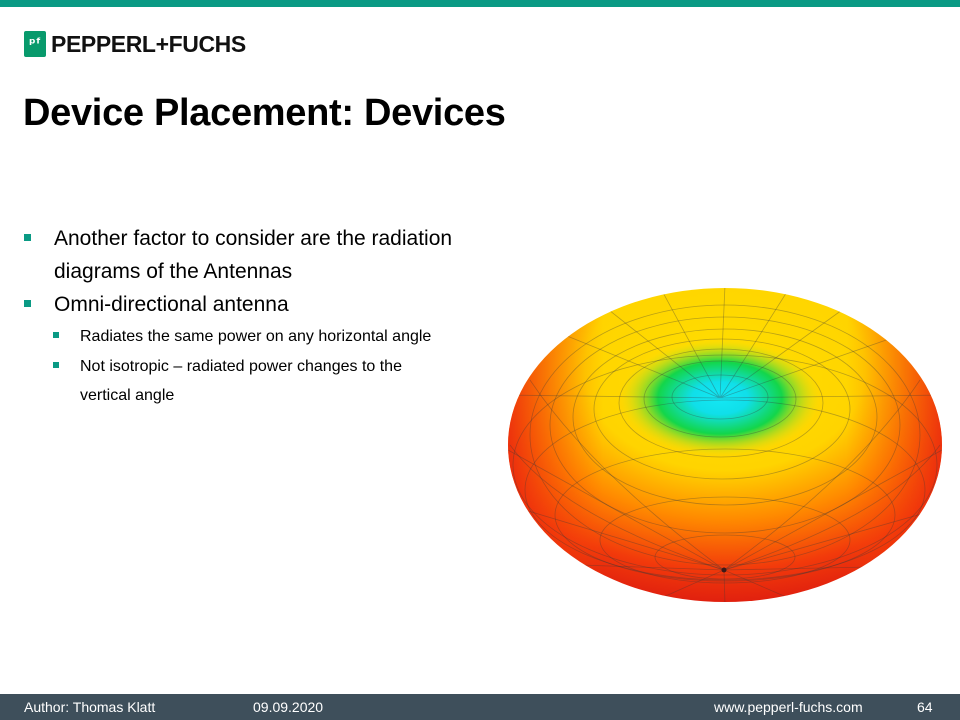 The height and width of the screenshot is (720, 960). Describe the element at coordinates (788, 707) in the screenshot. I see `footer-website: www.pepperl-fuchs.com` at that location.